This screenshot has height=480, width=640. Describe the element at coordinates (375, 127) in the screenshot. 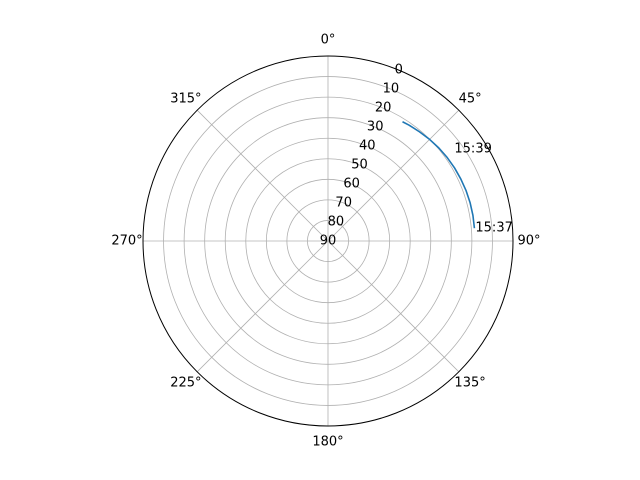

I see `r-tick-label: 30` at that location.